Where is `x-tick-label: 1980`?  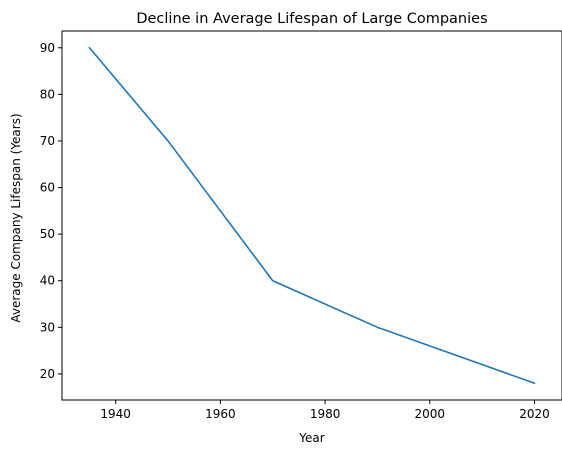
x-tick-label: 1980 is located at coordinates (325, 414).